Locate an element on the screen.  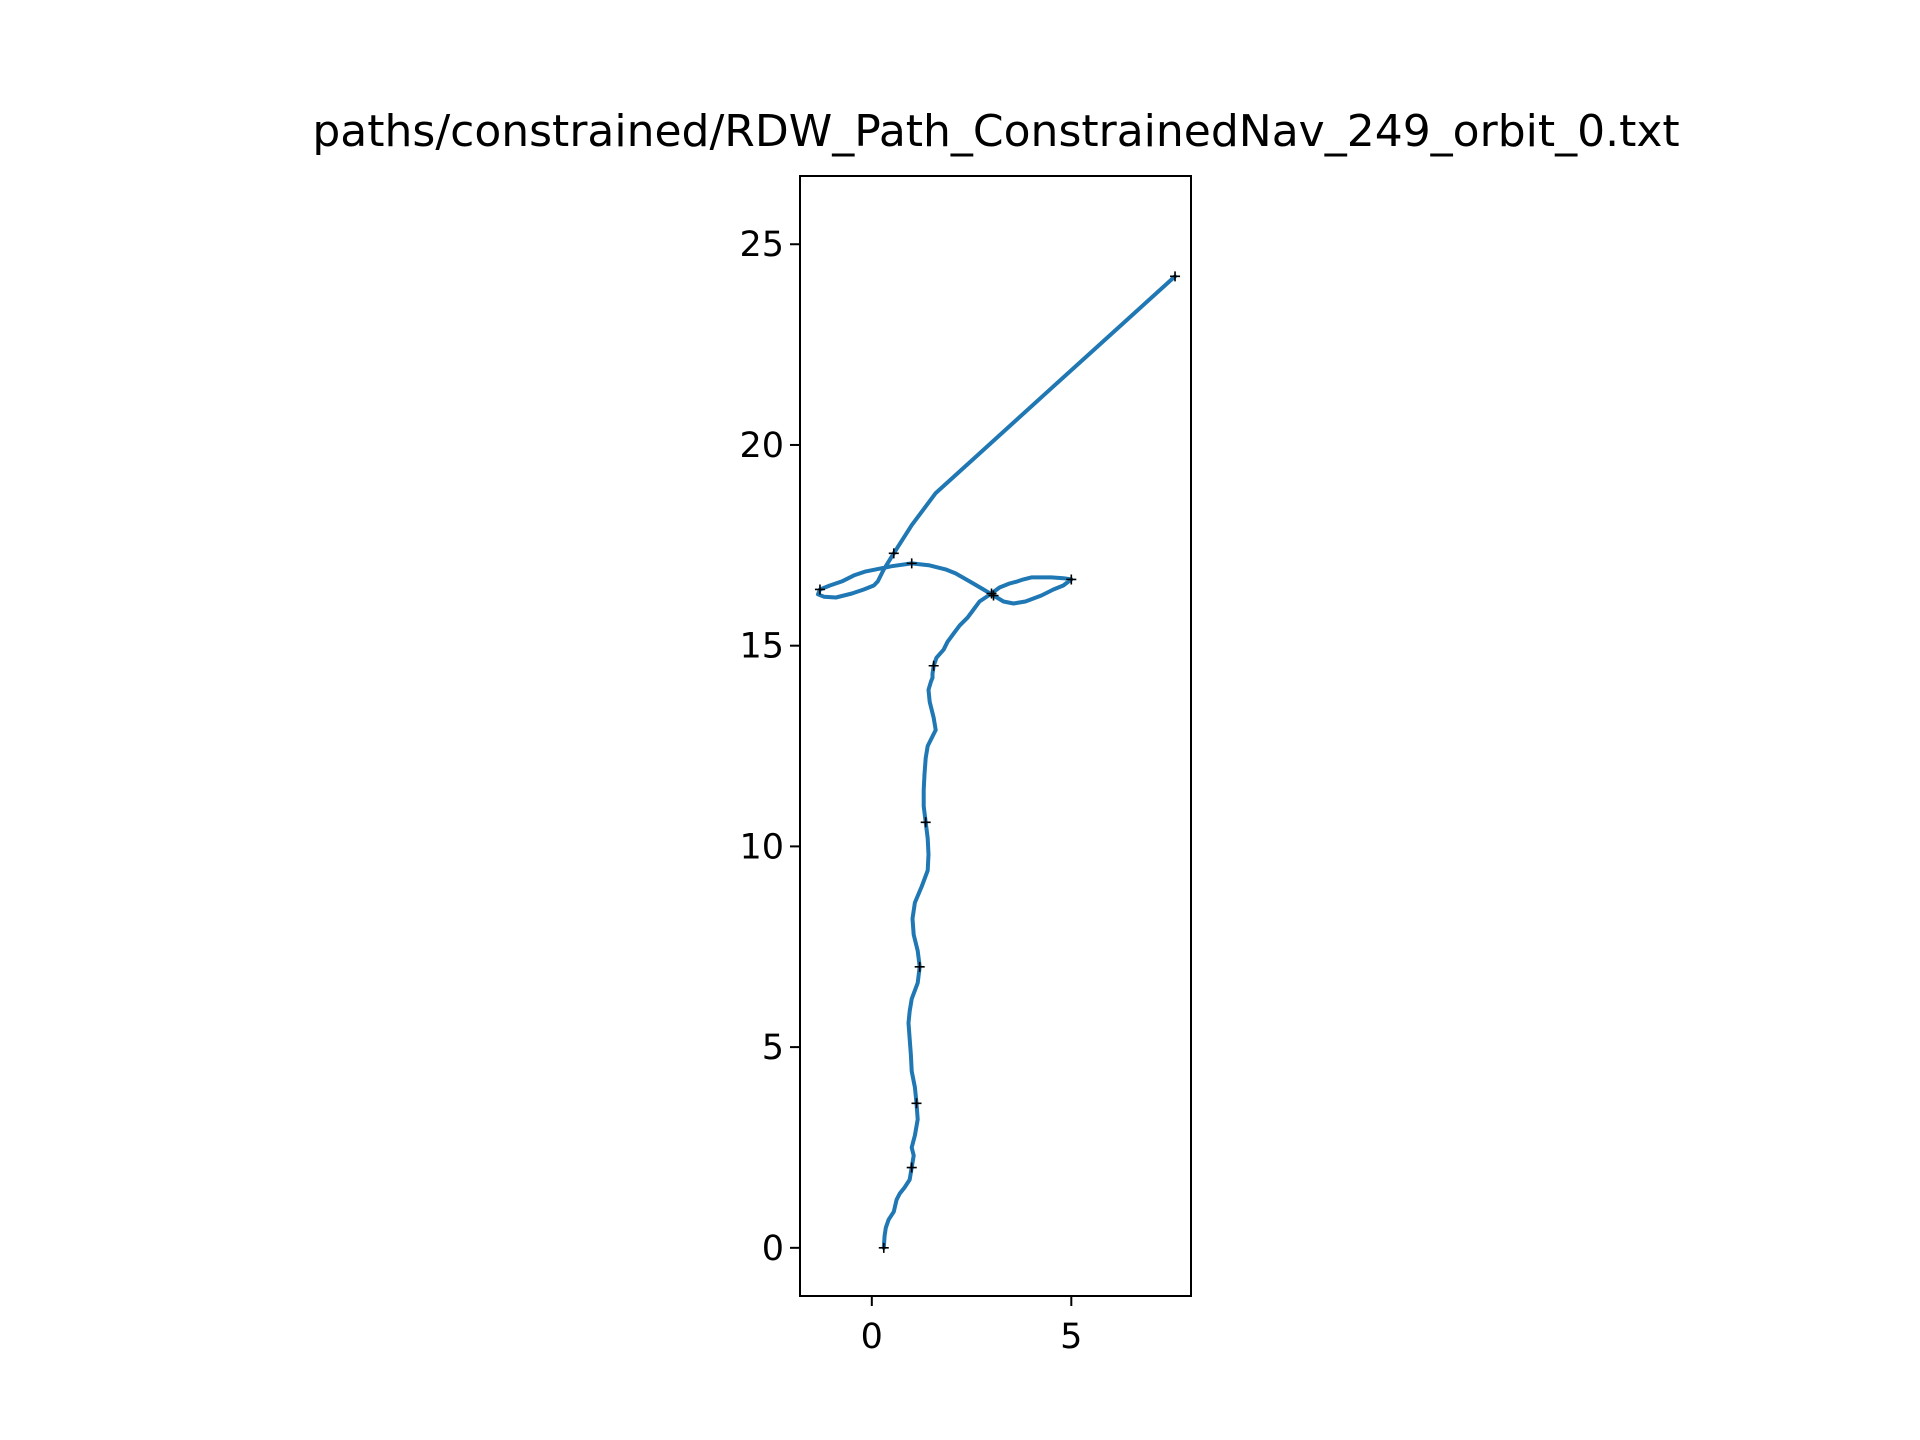
y-tick-label: 0 is located at coordinates (773, 1249).